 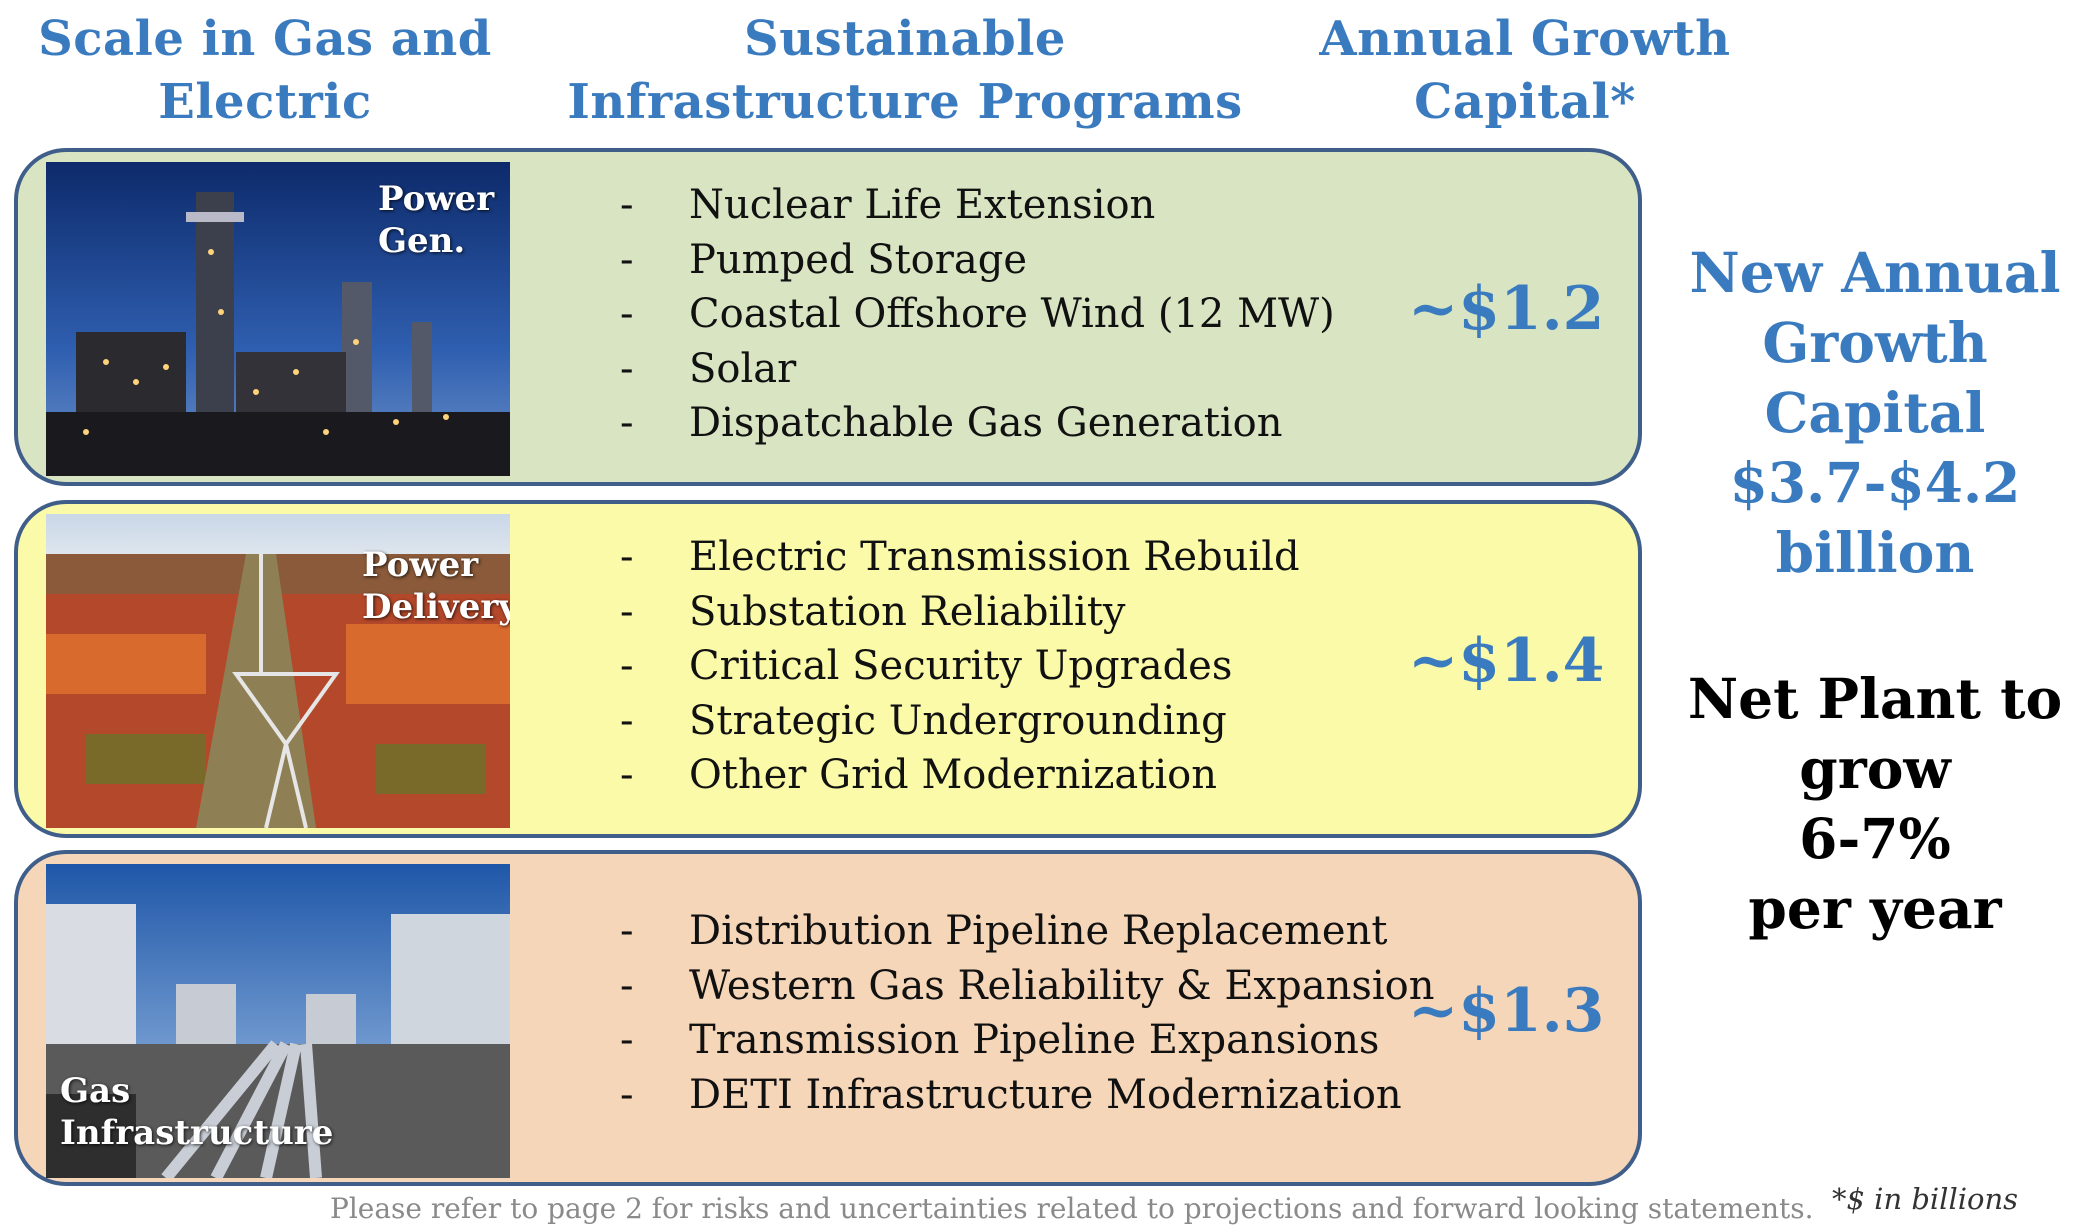 I want to click on header-programs: Sustainable Infrastructure Programs, so click(x=905, y=70).